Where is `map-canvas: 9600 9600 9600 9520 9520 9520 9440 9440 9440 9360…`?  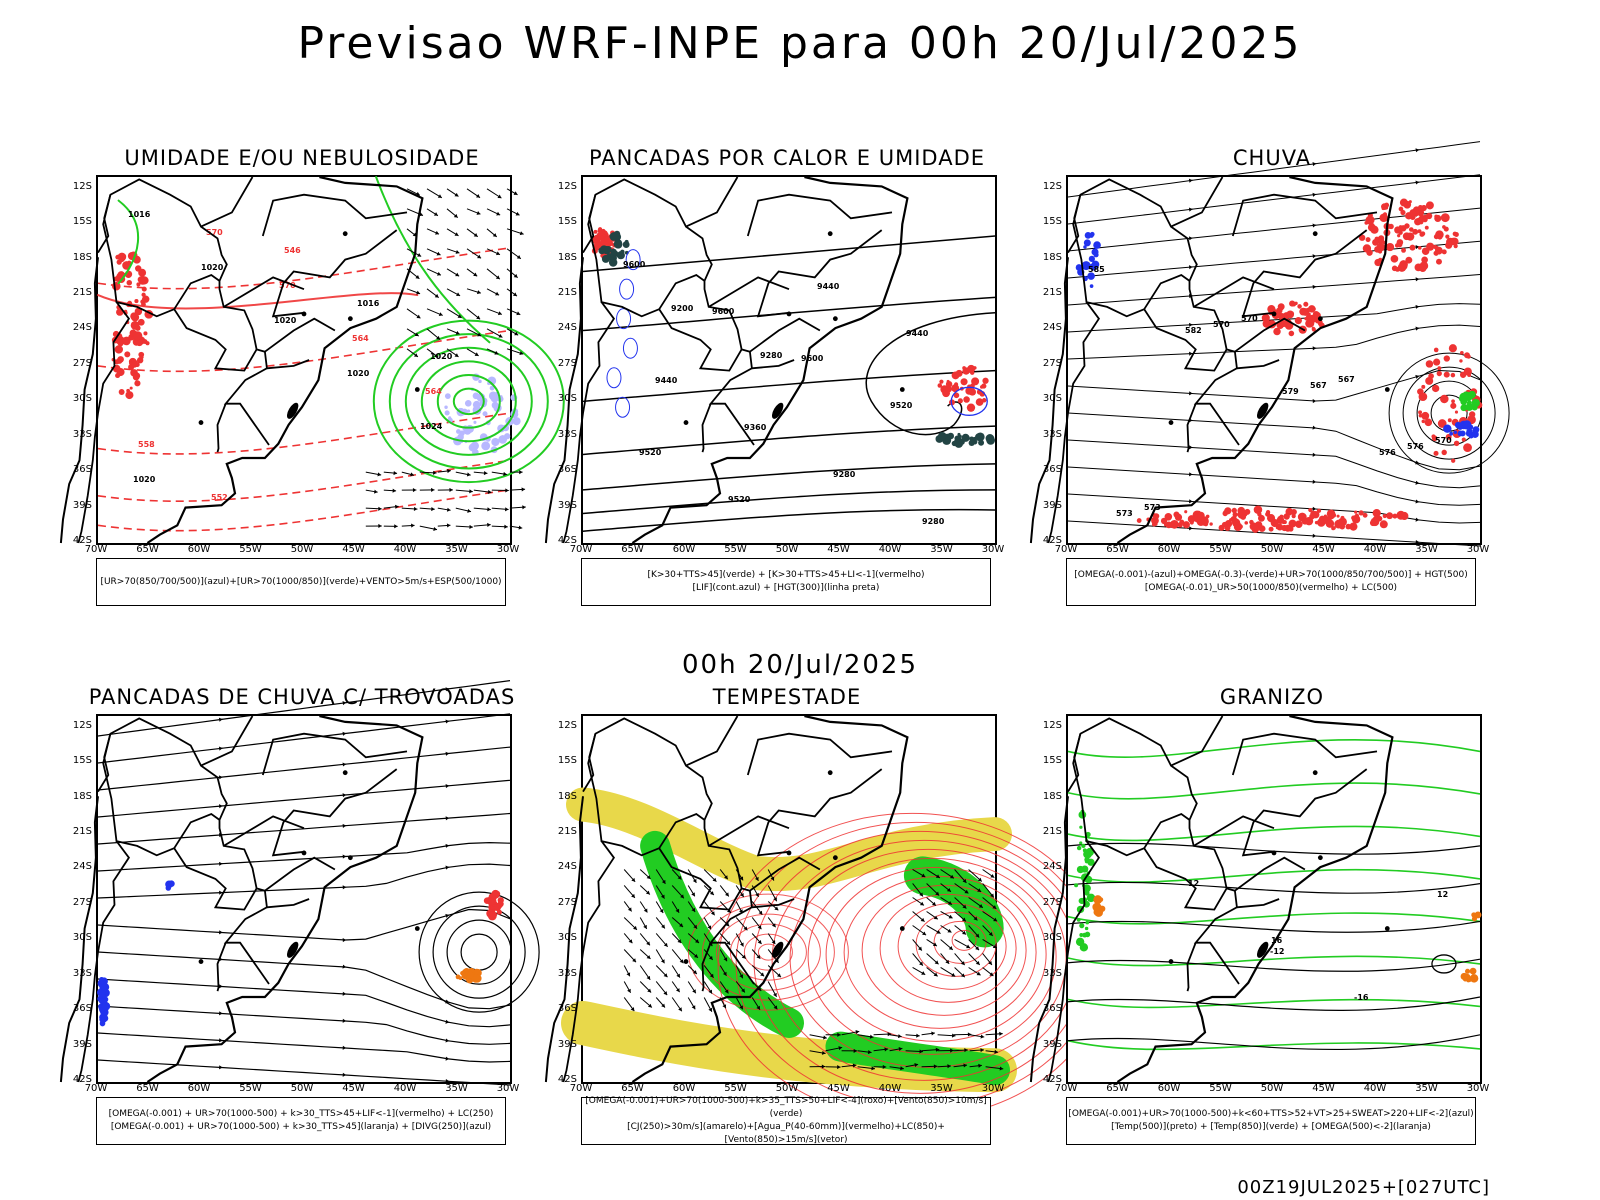
map-canvas: 9600 9600 9600 9520 9520 9520 9440 9440 9440 9360… is located at coordinates (770, 359).